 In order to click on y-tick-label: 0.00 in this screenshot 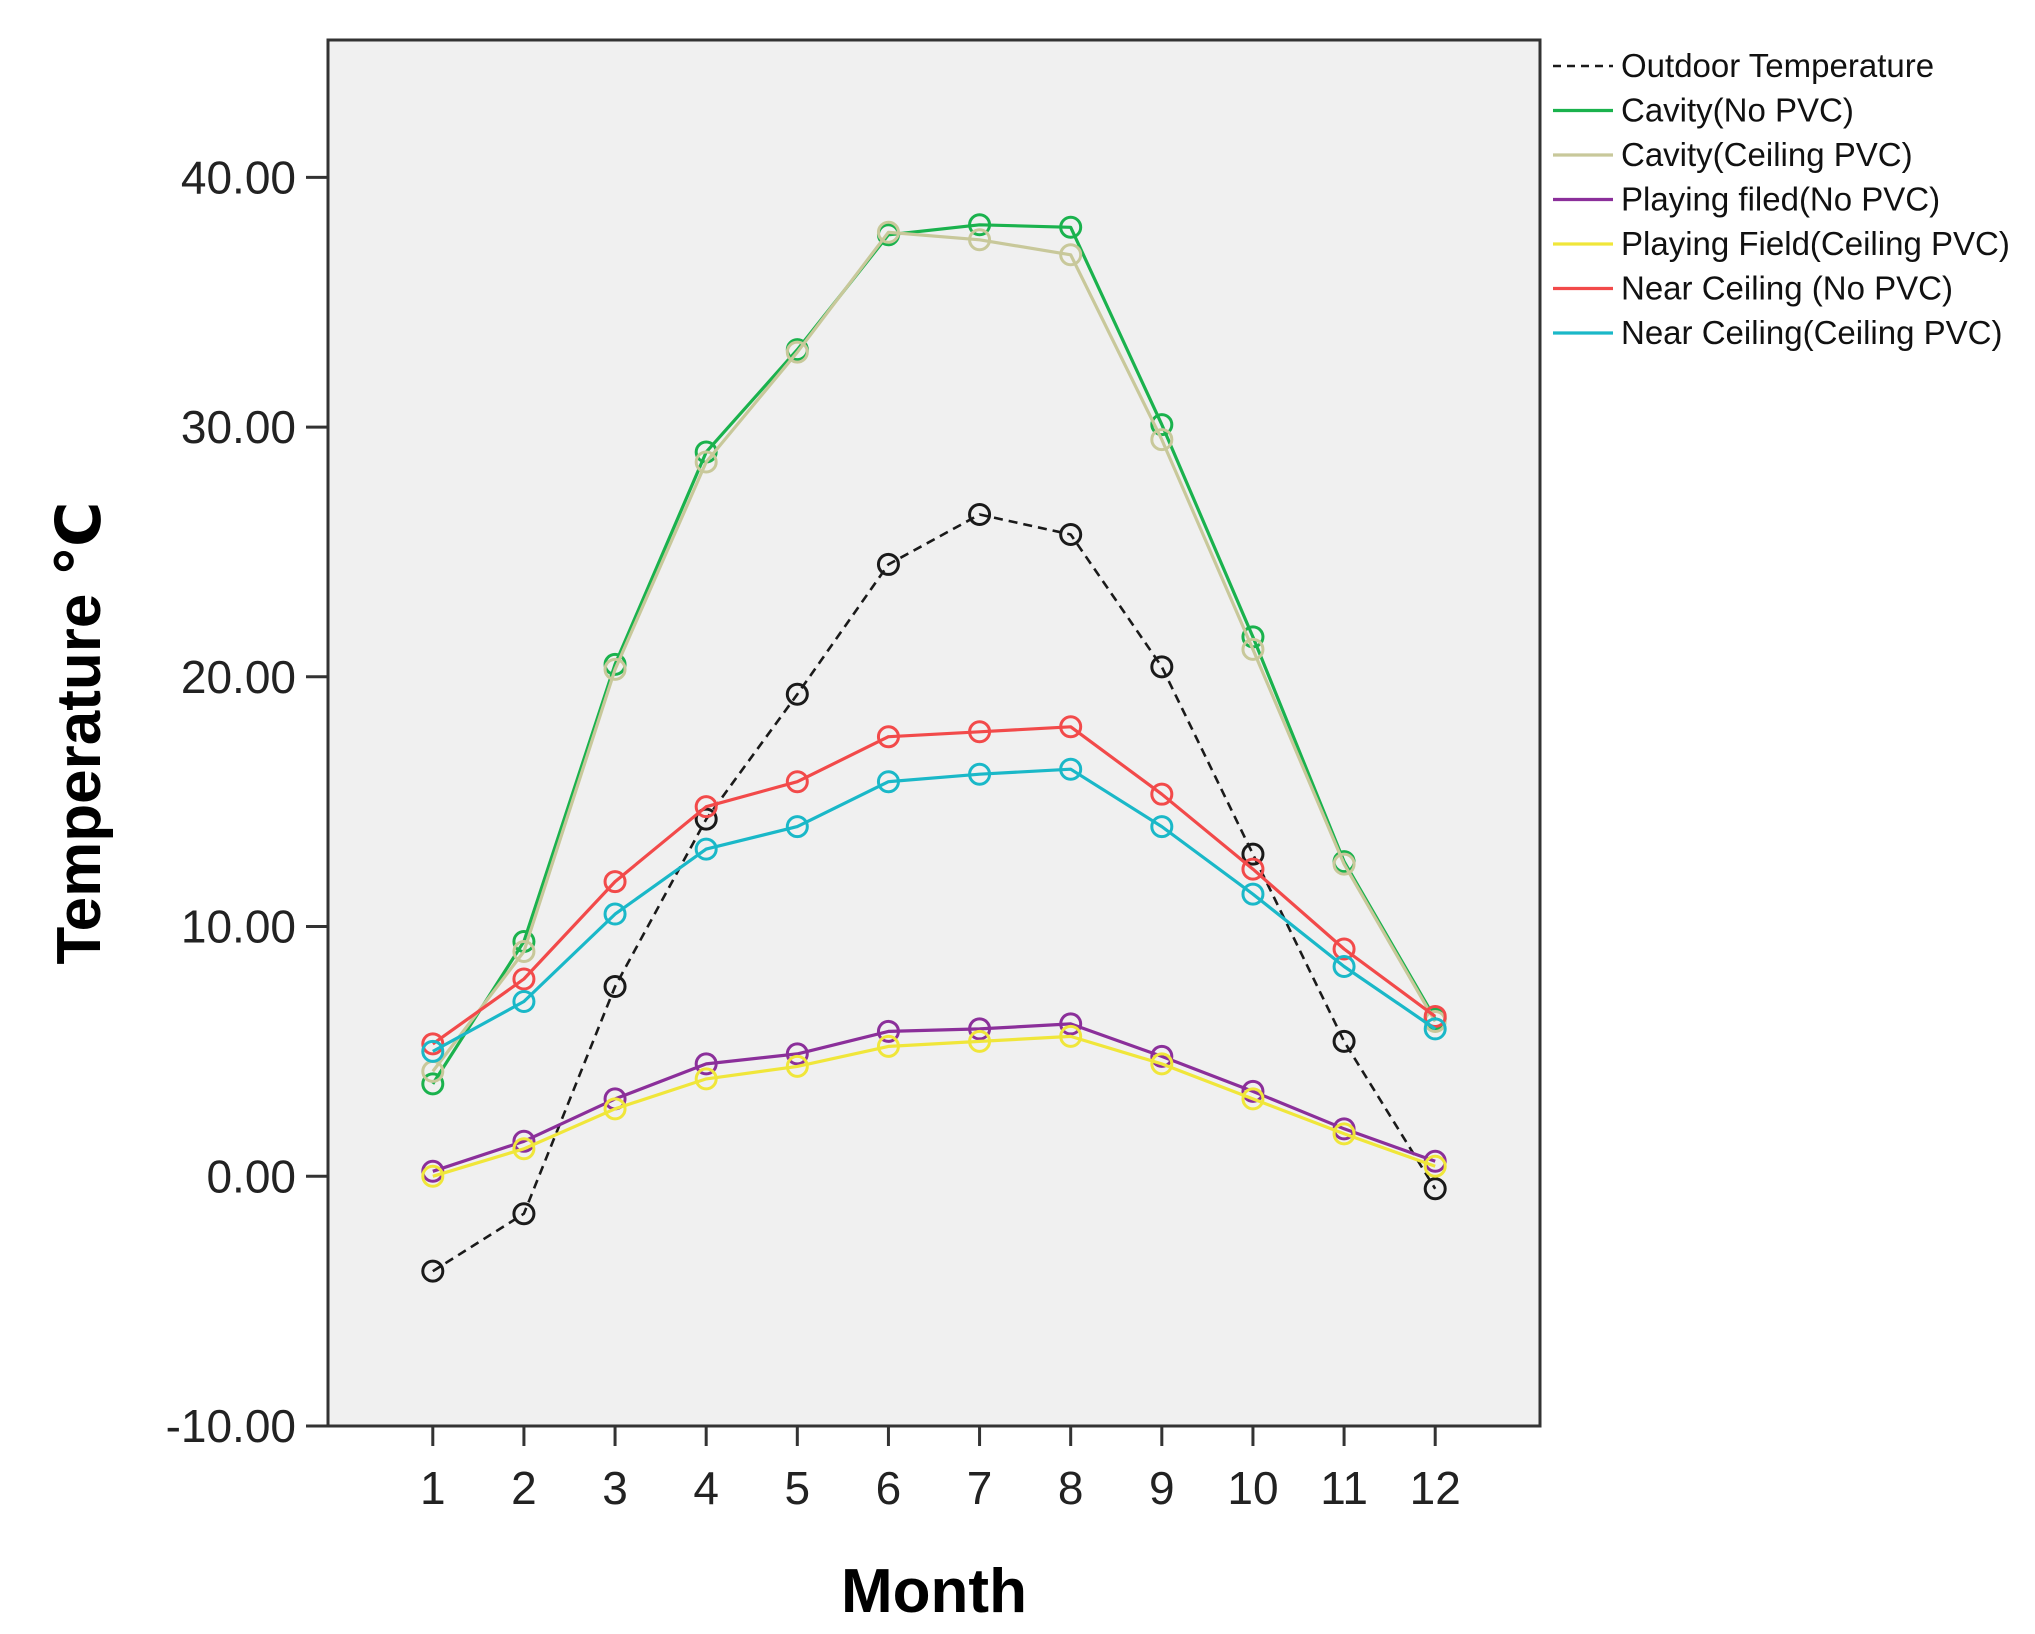, I will do `click(251, 1176)`.